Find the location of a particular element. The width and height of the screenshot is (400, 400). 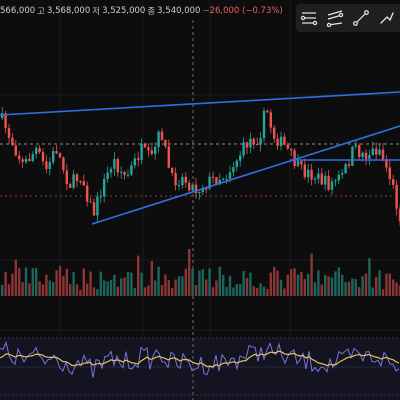

horizontal-lines-tool-button is located at coordinates (309, 18).